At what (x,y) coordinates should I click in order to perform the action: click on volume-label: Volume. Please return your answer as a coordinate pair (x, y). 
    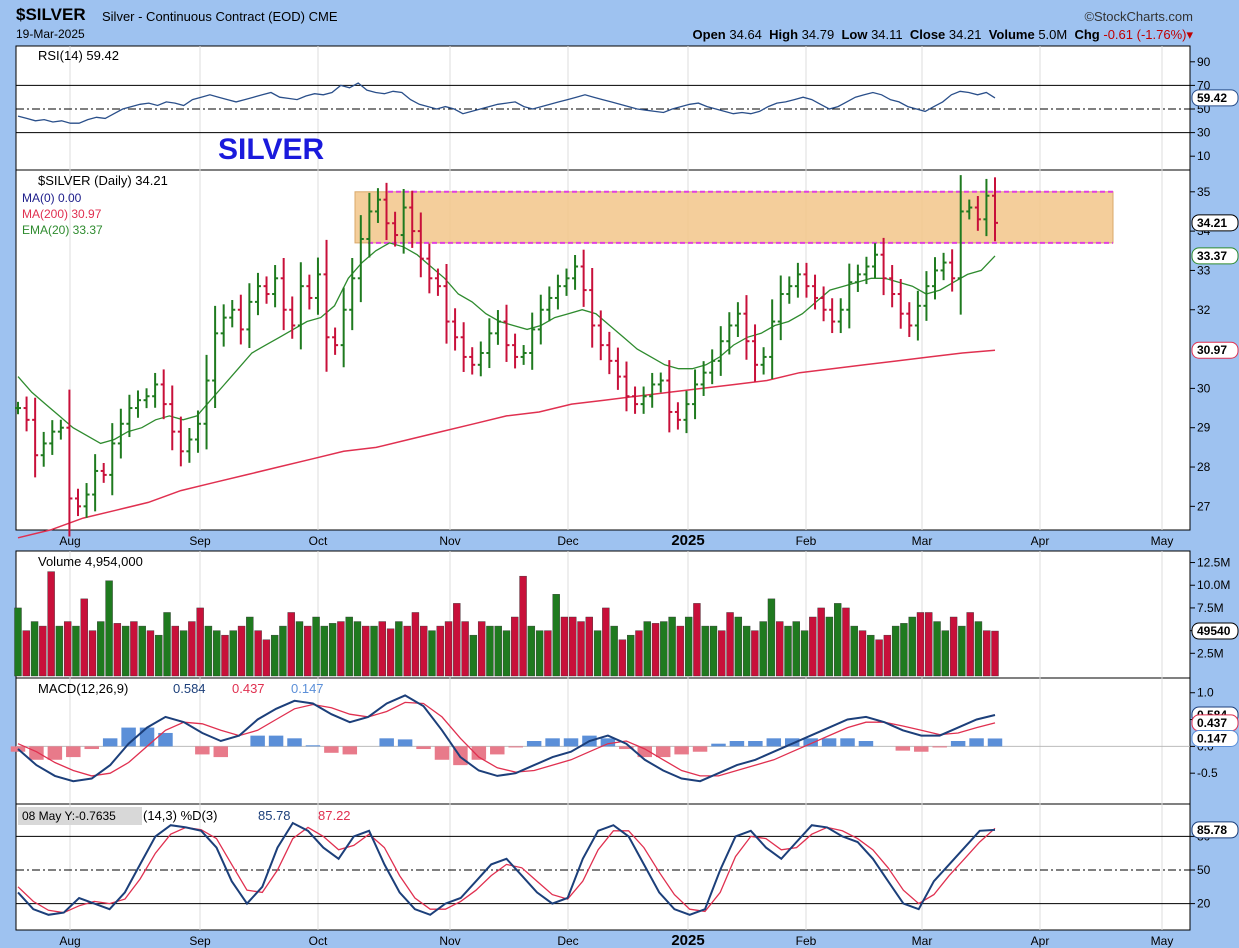
    Looking at the image, I should click on (1011, 34).